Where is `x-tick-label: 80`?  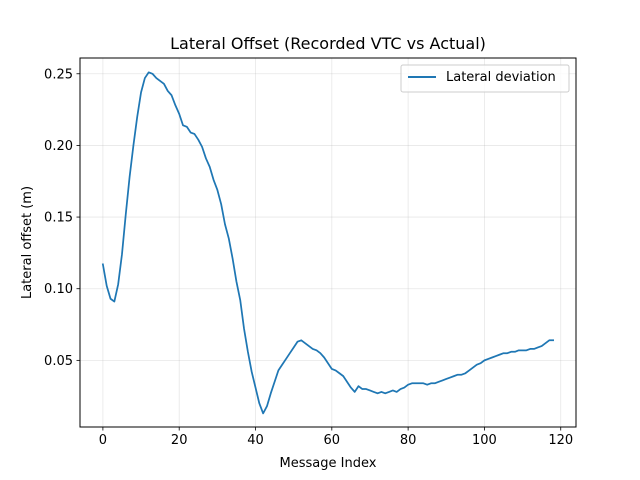 x-tick-label: 80 is located at coordinates (408, 440).